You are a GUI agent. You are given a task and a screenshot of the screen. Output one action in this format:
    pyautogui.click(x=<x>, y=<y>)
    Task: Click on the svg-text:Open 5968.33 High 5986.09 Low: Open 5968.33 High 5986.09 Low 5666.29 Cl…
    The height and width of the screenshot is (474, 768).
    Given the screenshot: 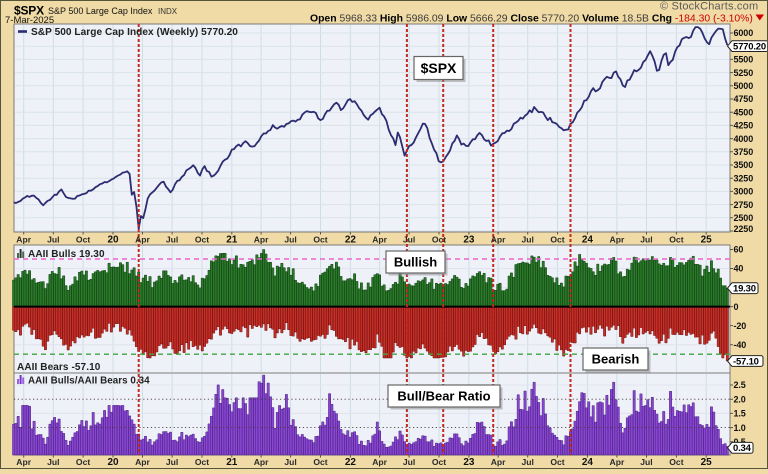 What is the action you would take?
    pyautogui.click(x=531, y=19)
    